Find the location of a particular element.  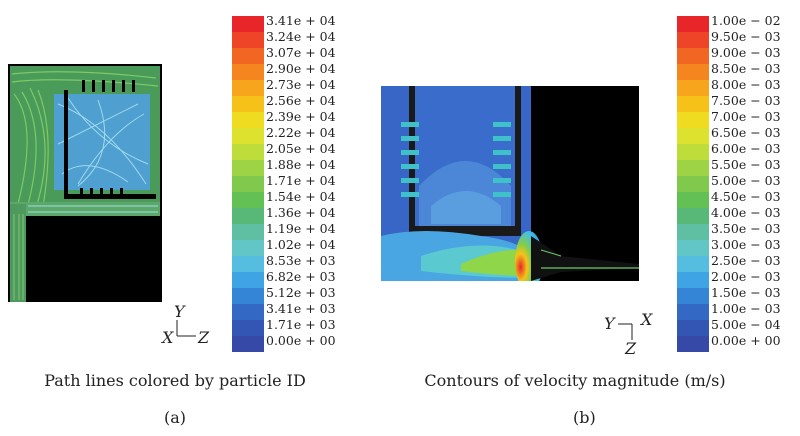

colorbar-tick-label: 2.56e + 04 is located at coordinates (301, 100).